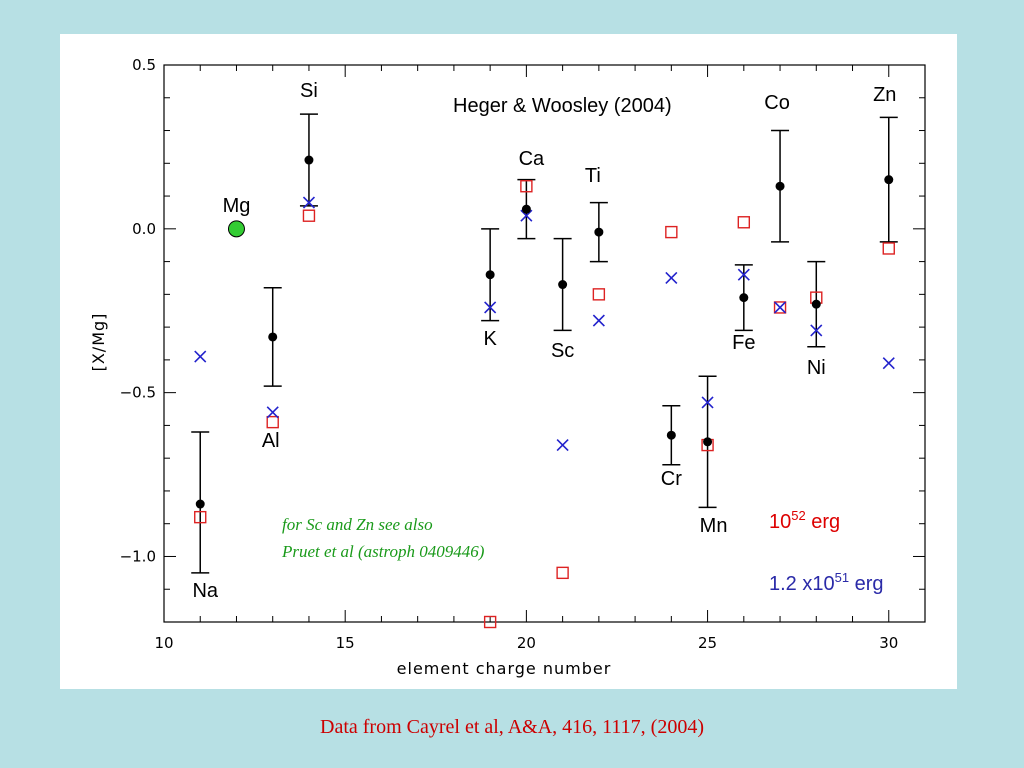  I want to click on element-label-zn: Zn, so click(884, 95).